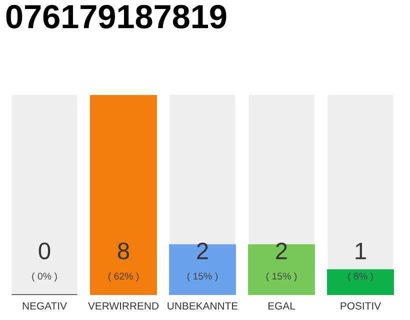 The width and height of the screenshot is (410, 320). Describe the element at coordinates (44, 277) in the screenshot. I see `annotation: ( 0% )` at that location.